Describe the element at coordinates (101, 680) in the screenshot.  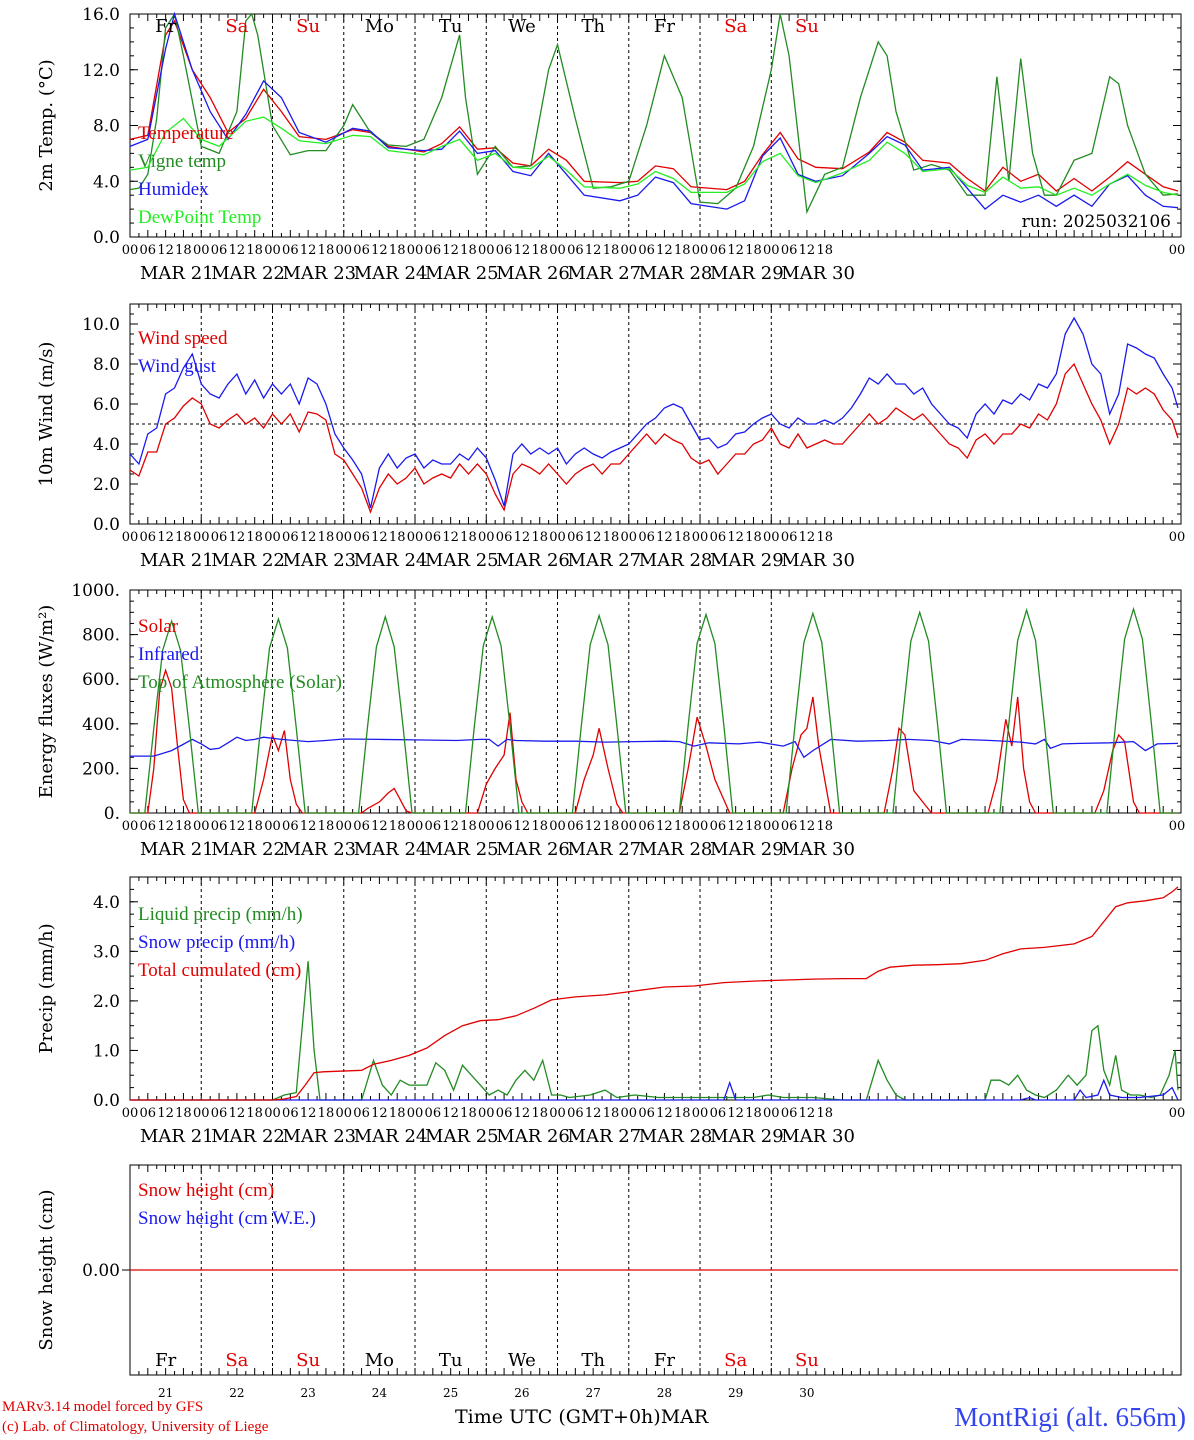
I see `y-tick-label: 600.` at that location.